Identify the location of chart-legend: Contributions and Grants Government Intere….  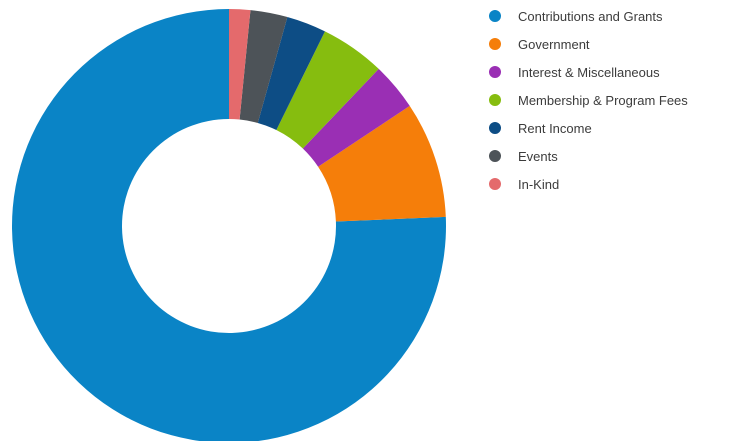
(609, 100).